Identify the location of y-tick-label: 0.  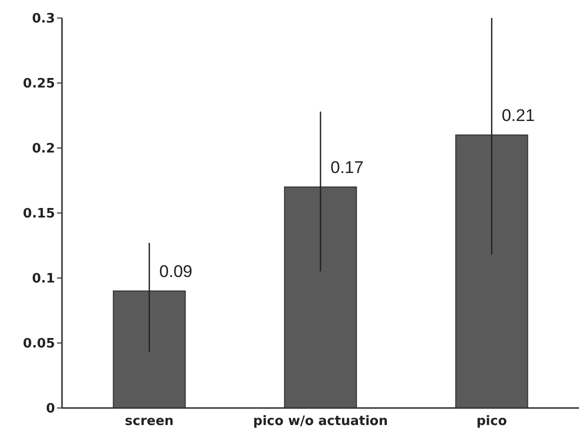
(50, 409).